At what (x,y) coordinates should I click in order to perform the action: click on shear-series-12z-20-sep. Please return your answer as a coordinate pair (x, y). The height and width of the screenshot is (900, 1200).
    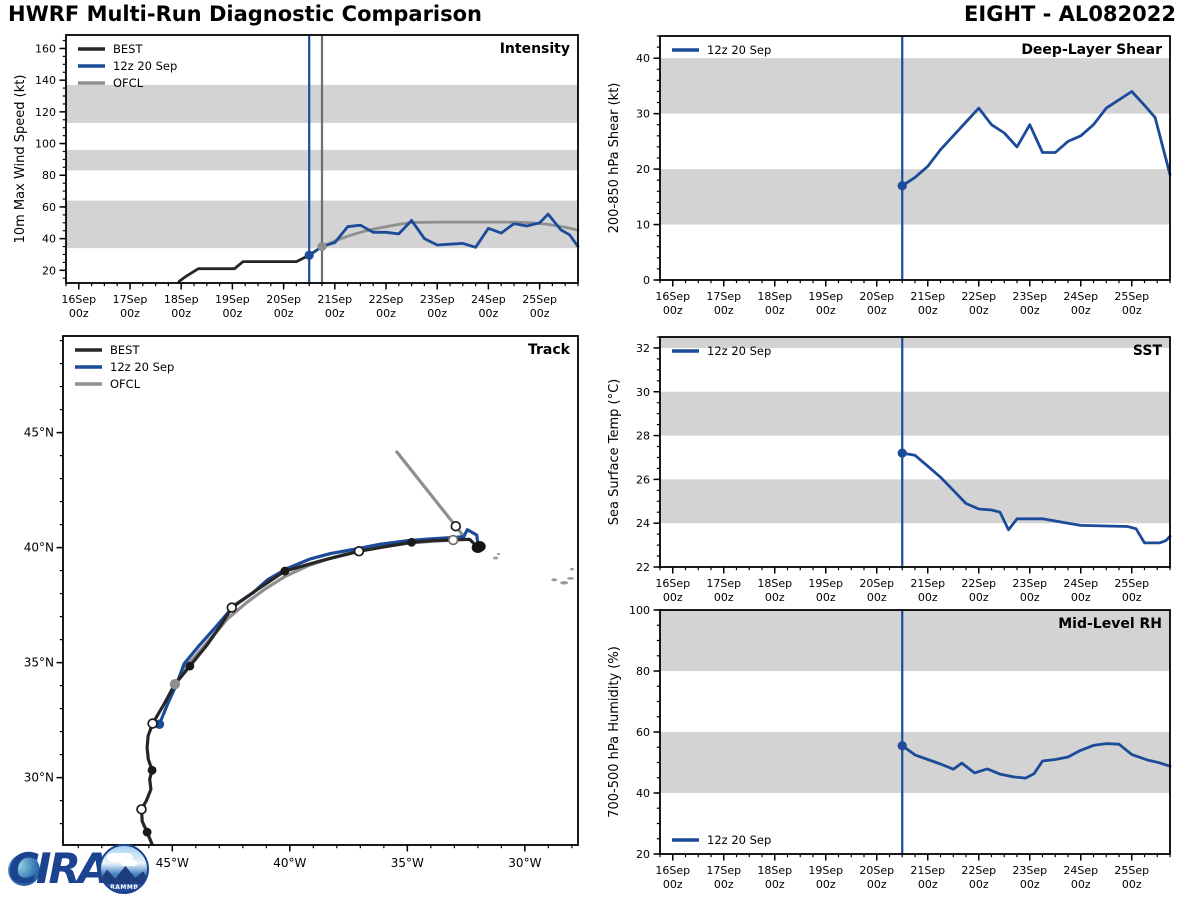
    Looking at the image, I should click on (1036, 139).